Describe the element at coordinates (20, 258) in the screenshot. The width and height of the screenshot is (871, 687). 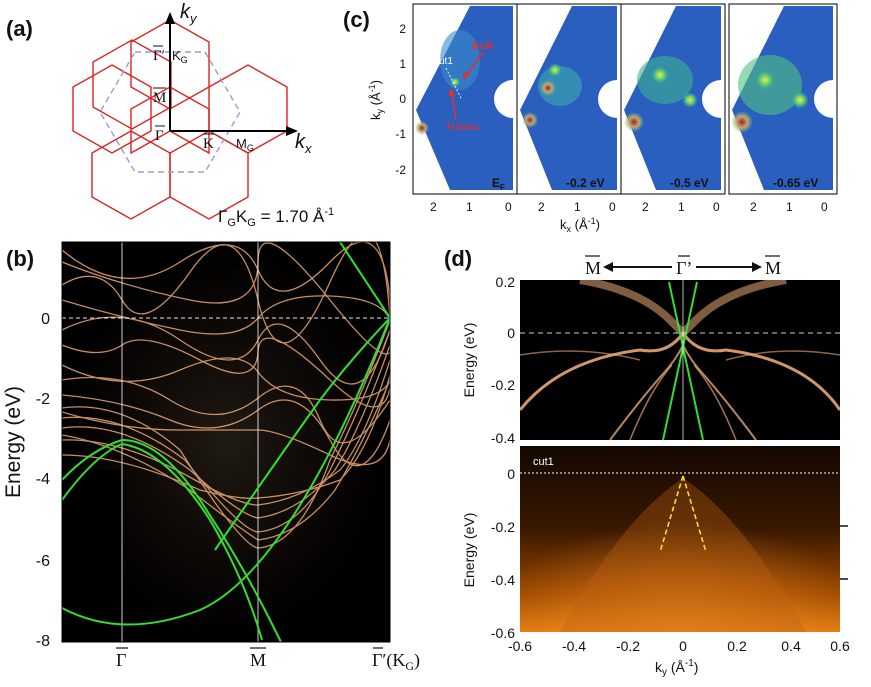
I see `panel-b-label: (b)` at that location.